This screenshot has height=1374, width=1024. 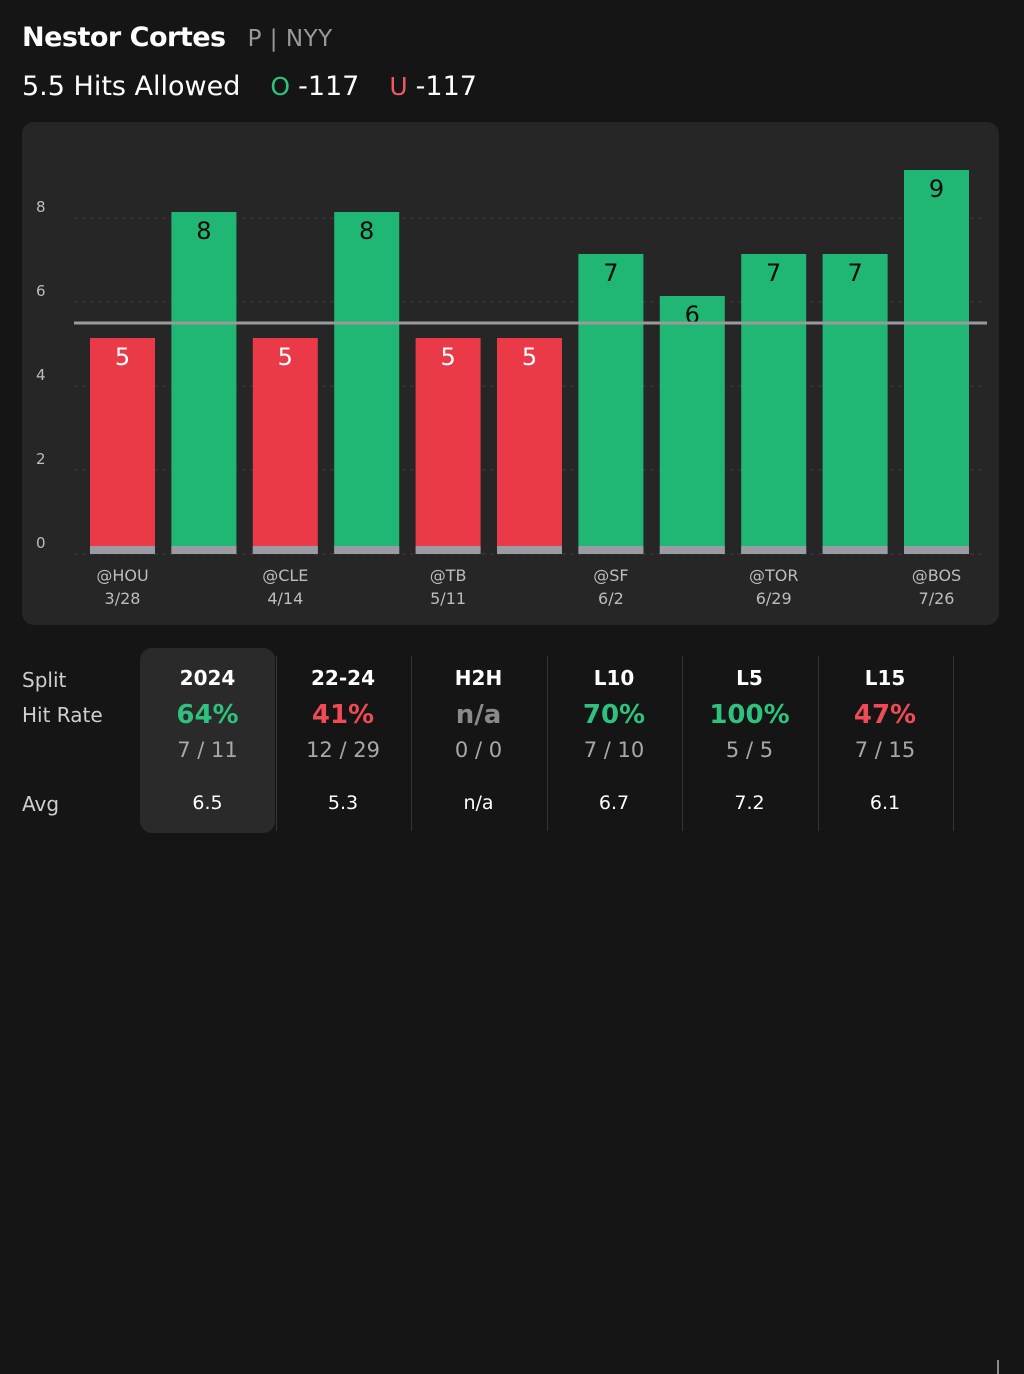 What do you see at coordinates (207, 750) in the screenshot?
I see `split-hit-fraction: 7 / 11` at bounding box center [207, 750].